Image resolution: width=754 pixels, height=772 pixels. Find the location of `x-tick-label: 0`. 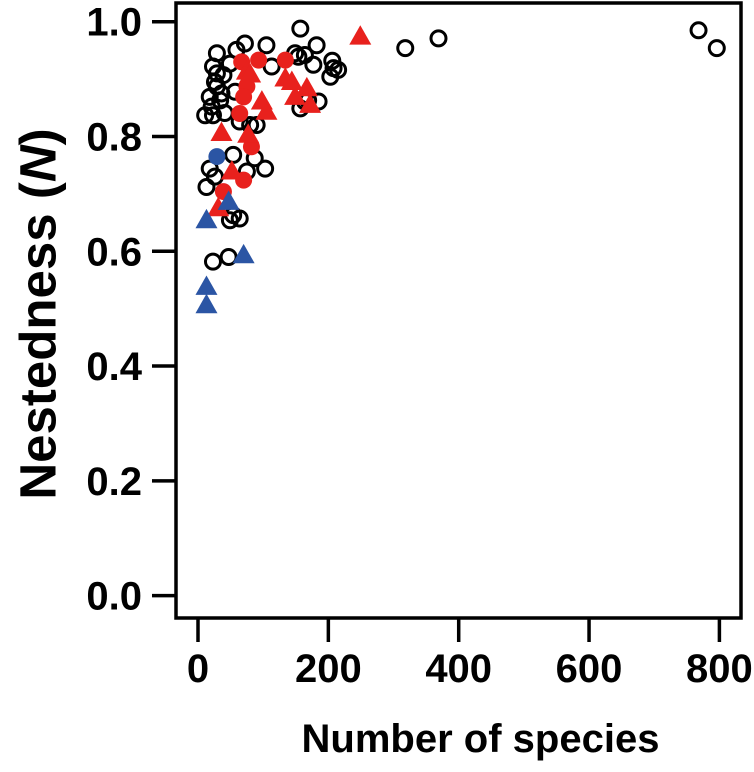

x-tick-label: 0 is located at coordinates (198, 669).